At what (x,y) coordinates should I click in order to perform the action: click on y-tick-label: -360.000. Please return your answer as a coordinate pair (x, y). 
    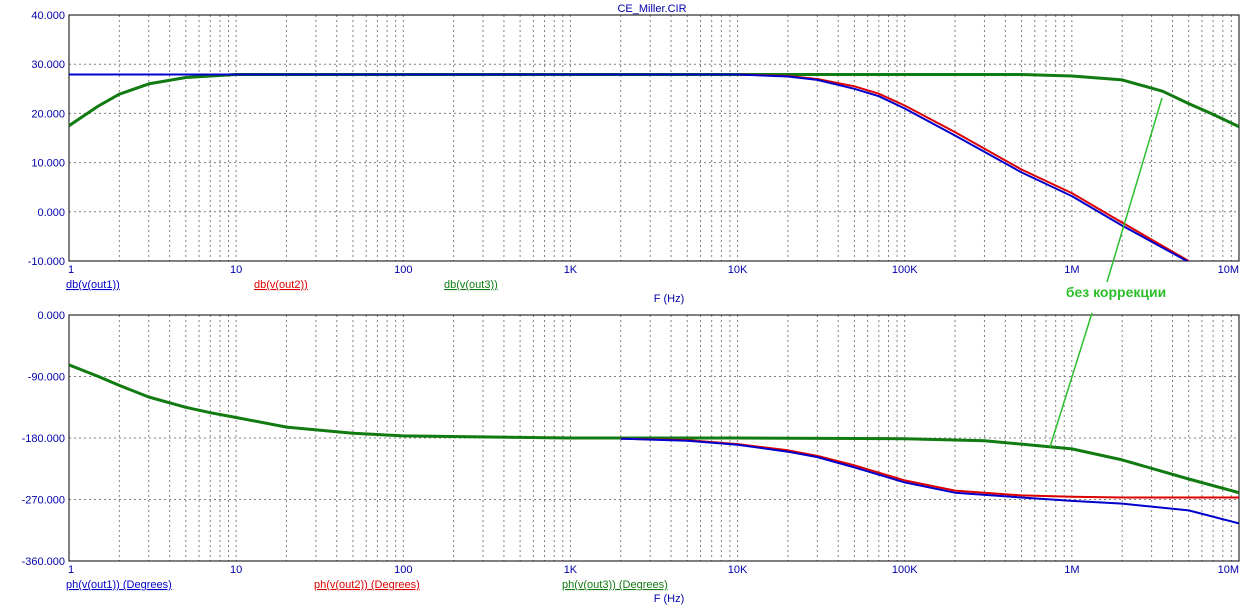
    Looking at the image, I should click on (43, 562).